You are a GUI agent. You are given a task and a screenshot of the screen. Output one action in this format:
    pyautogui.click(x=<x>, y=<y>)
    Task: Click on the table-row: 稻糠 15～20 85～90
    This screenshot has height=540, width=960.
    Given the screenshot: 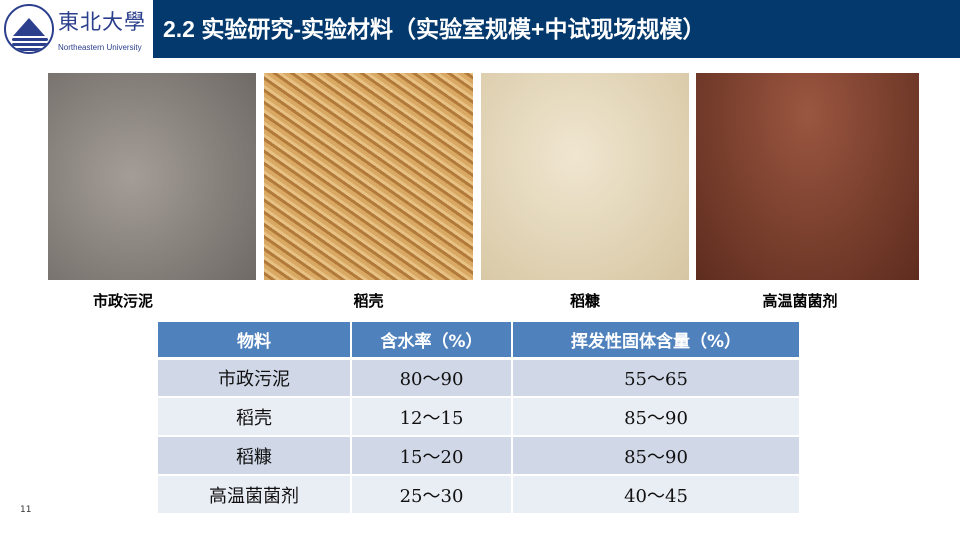 What is the action you would take?
    pyautogui.click(x=479, y=456)
    